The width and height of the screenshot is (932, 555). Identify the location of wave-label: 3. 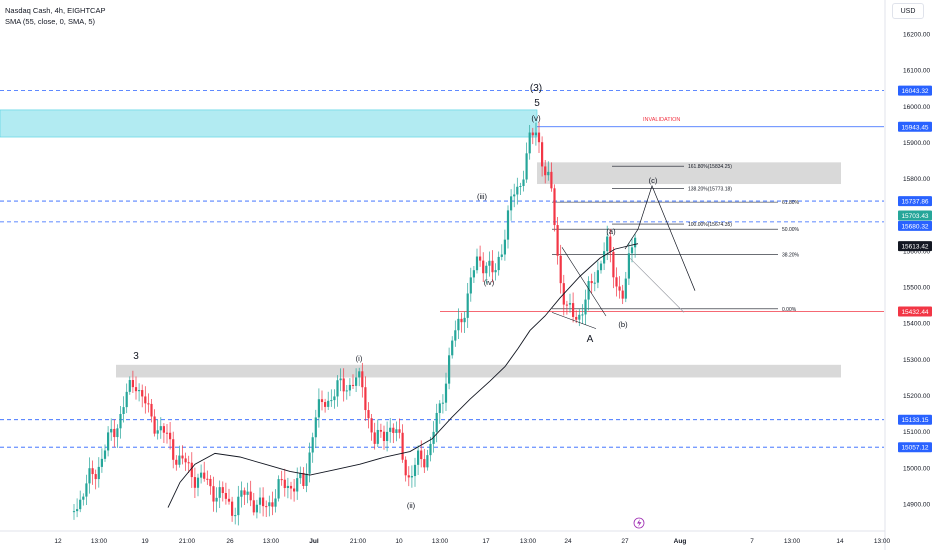
(136, 356).